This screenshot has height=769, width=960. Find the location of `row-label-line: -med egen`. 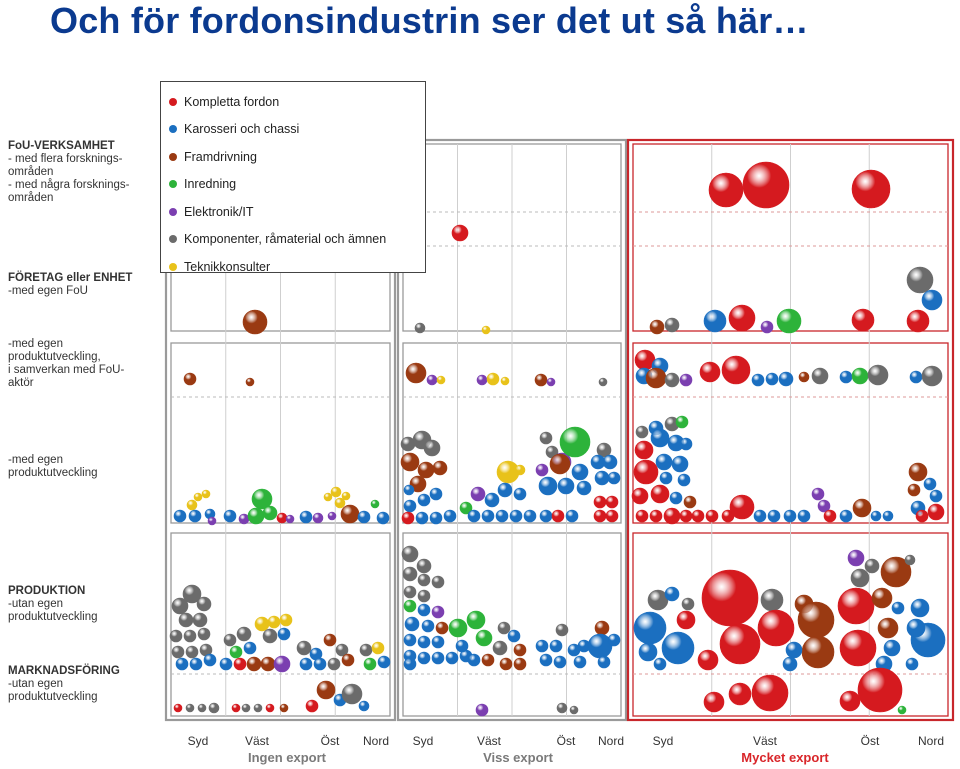

row-label-line: -med egen is located at coordinates (35, 344).